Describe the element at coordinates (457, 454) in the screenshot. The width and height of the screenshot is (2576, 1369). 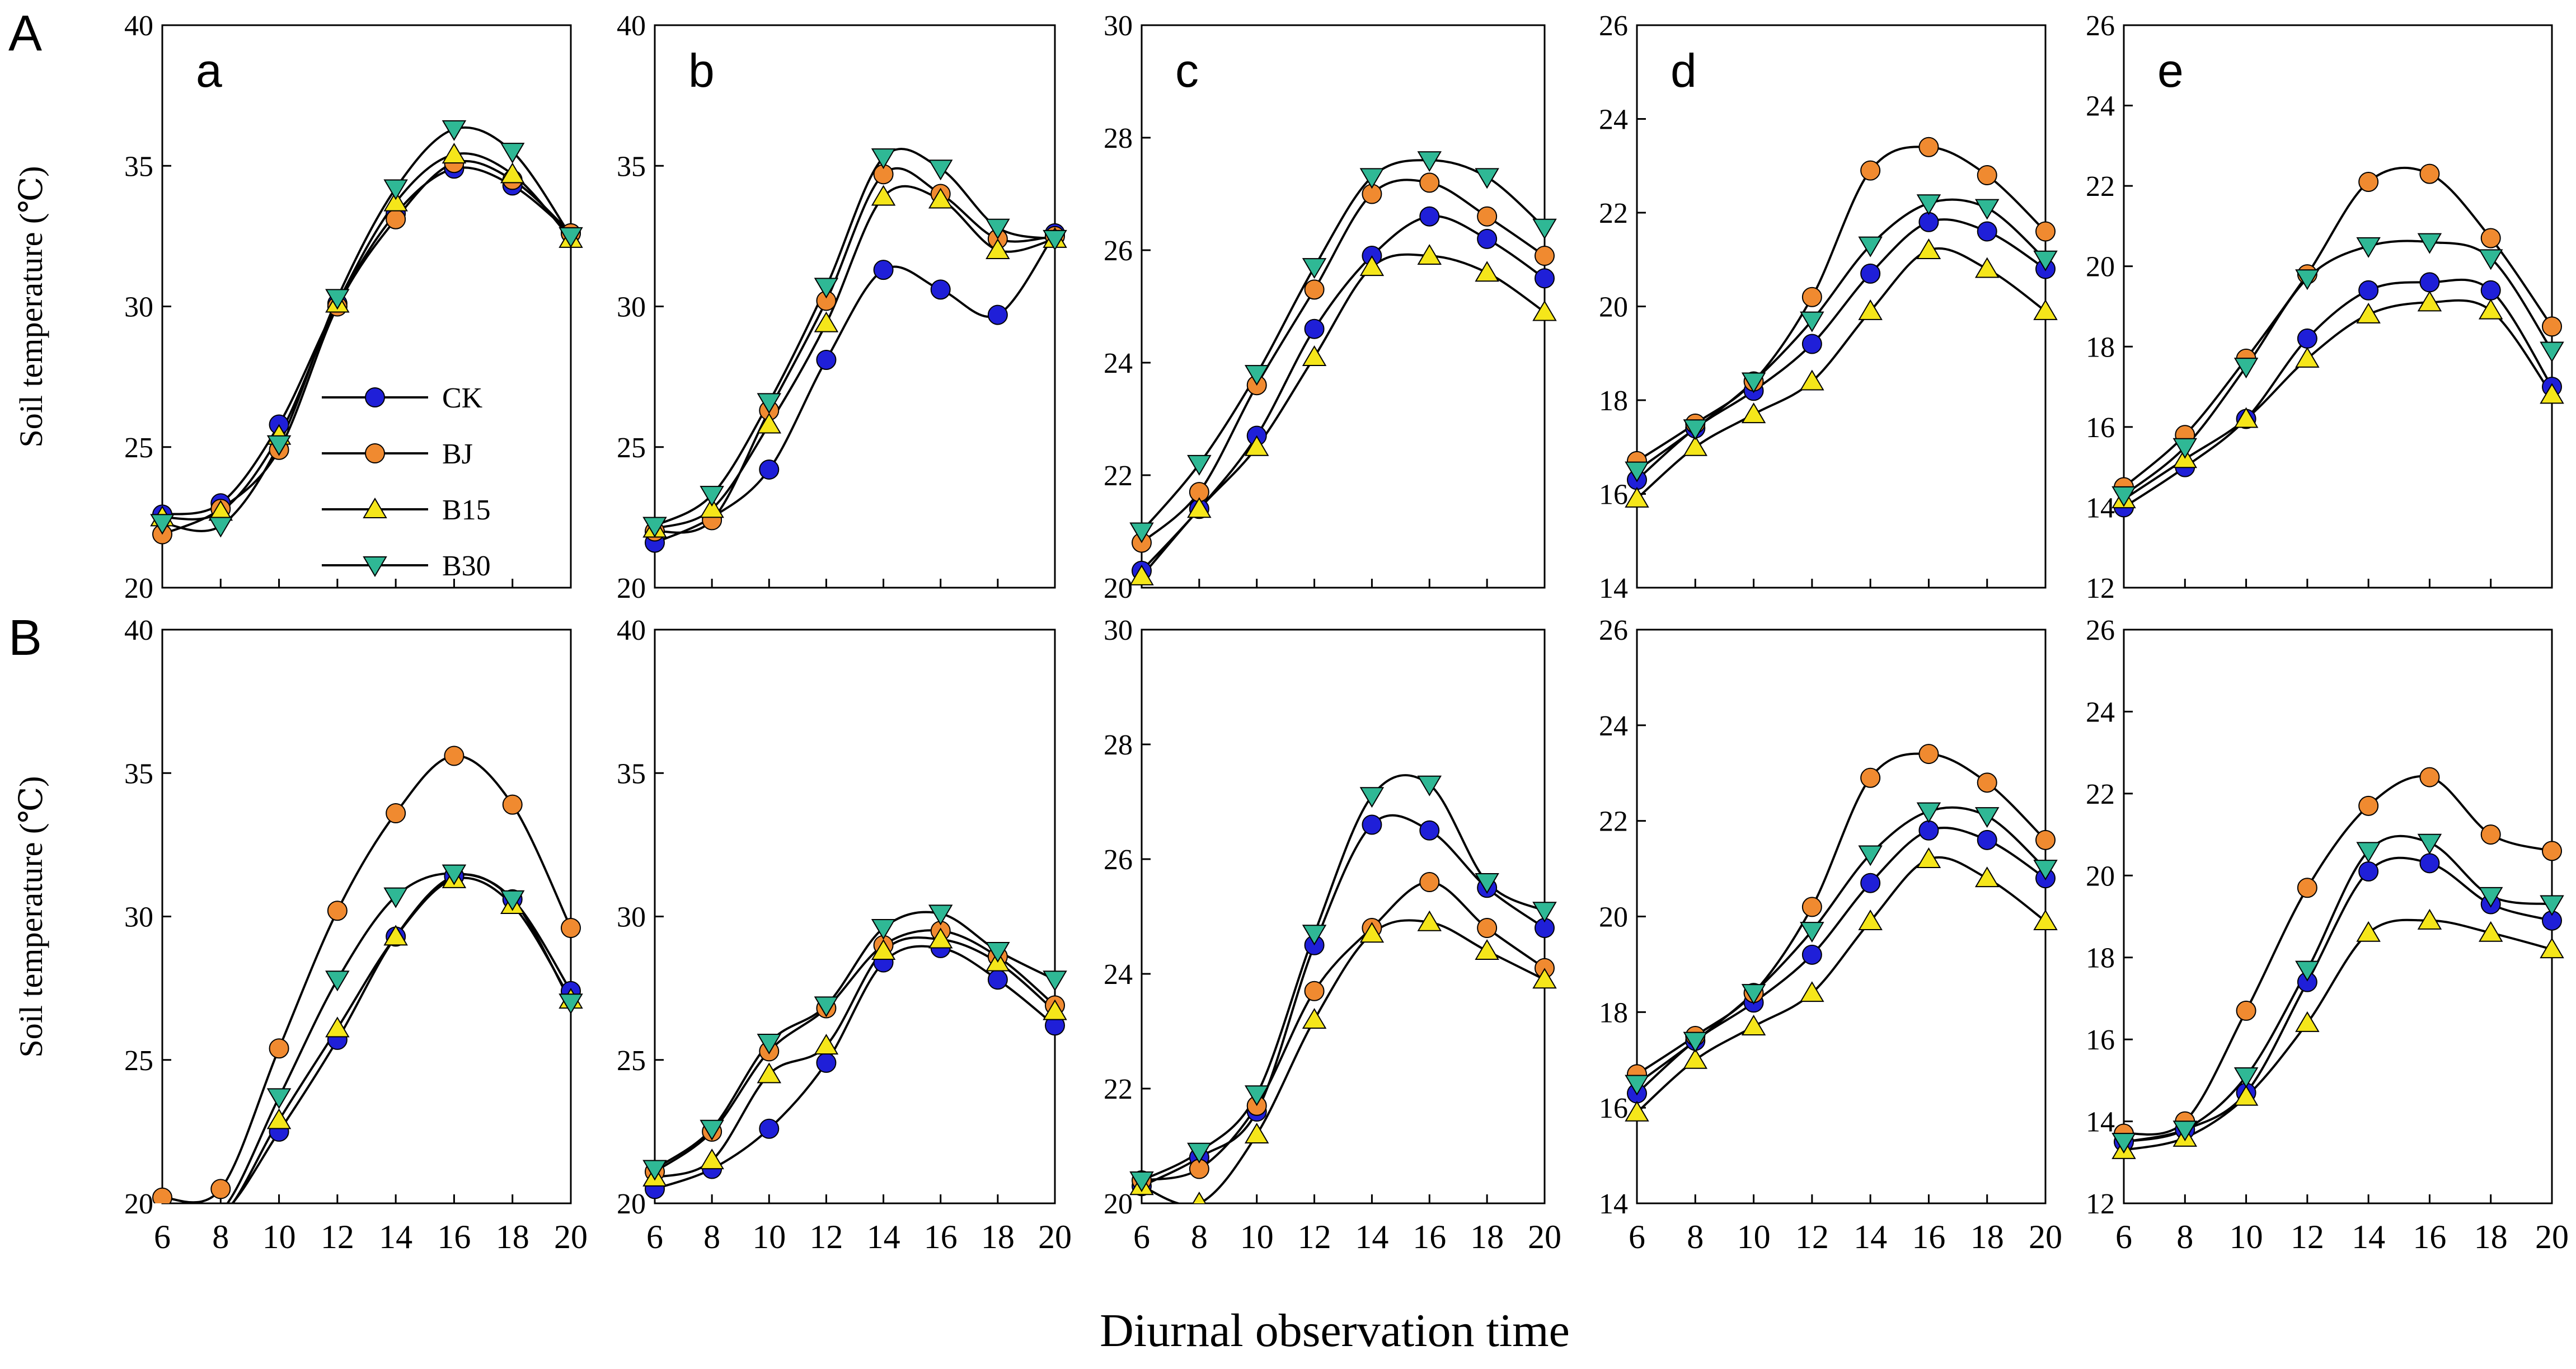
I see `legend-label-bj: BJ` at that location.